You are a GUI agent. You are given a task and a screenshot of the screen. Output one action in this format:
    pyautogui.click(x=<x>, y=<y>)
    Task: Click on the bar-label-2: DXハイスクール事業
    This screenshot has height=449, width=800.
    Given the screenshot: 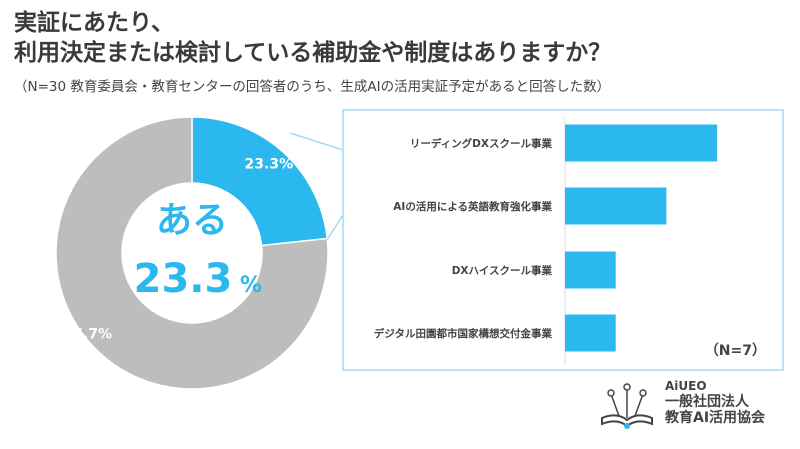 What is the action you would take?
    pyautogui.click(x=502, y=270)
    